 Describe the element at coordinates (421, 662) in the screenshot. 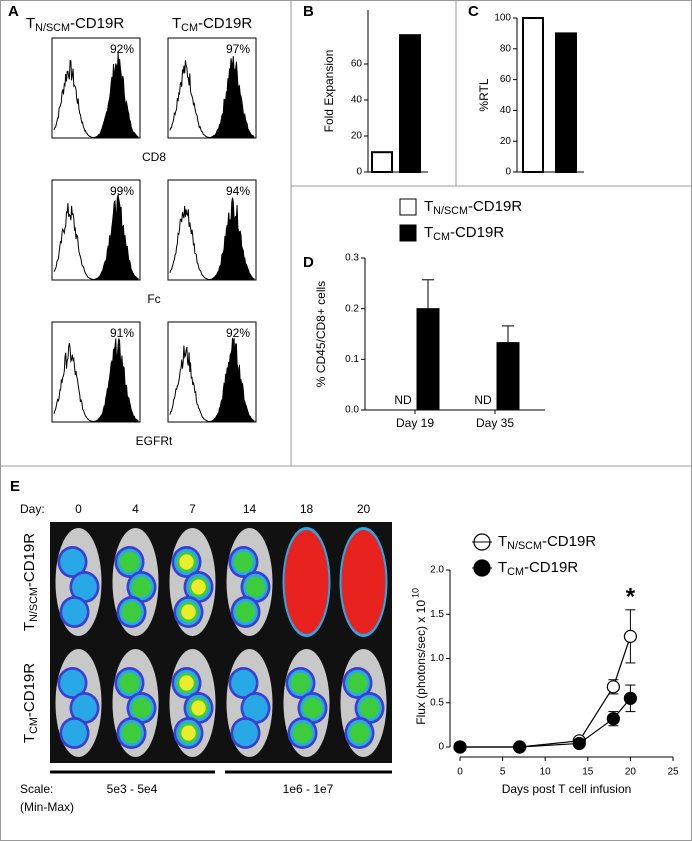

I see `y-axis-label: Flux (photons/sec) x 10` at that location.